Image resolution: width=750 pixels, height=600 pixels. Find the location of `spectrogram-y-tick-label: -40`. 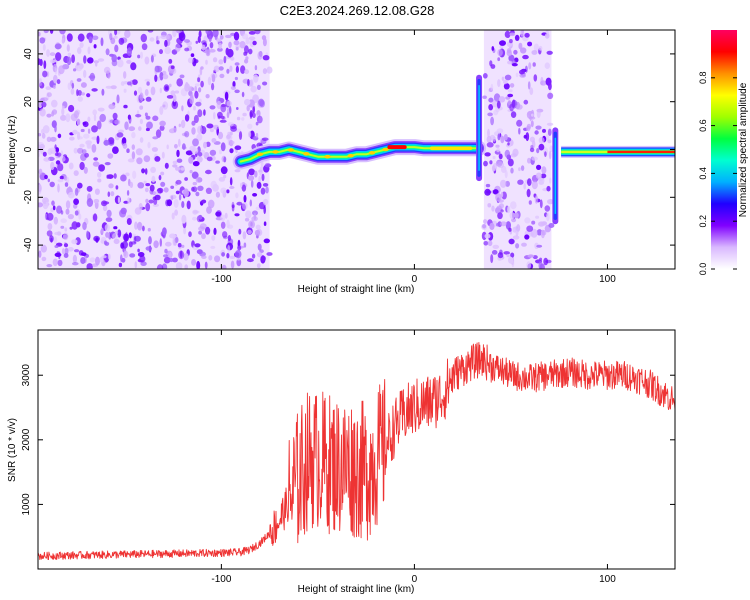

spectrogram-y-tick-label: -40 is located at coordinates (28, 244).